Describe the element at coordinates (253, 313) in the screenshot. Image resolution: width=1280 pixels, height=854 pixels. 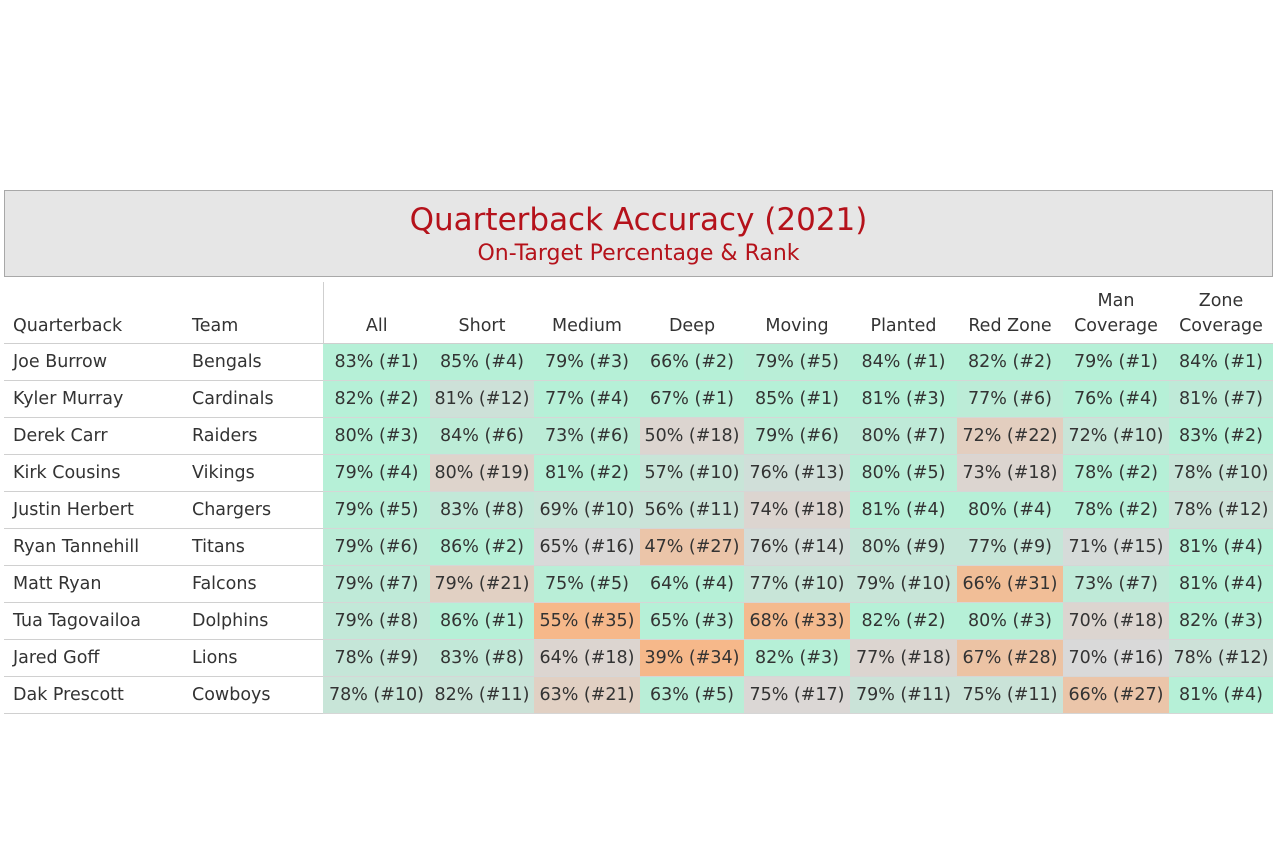
I see `column-header: Team` at that location.